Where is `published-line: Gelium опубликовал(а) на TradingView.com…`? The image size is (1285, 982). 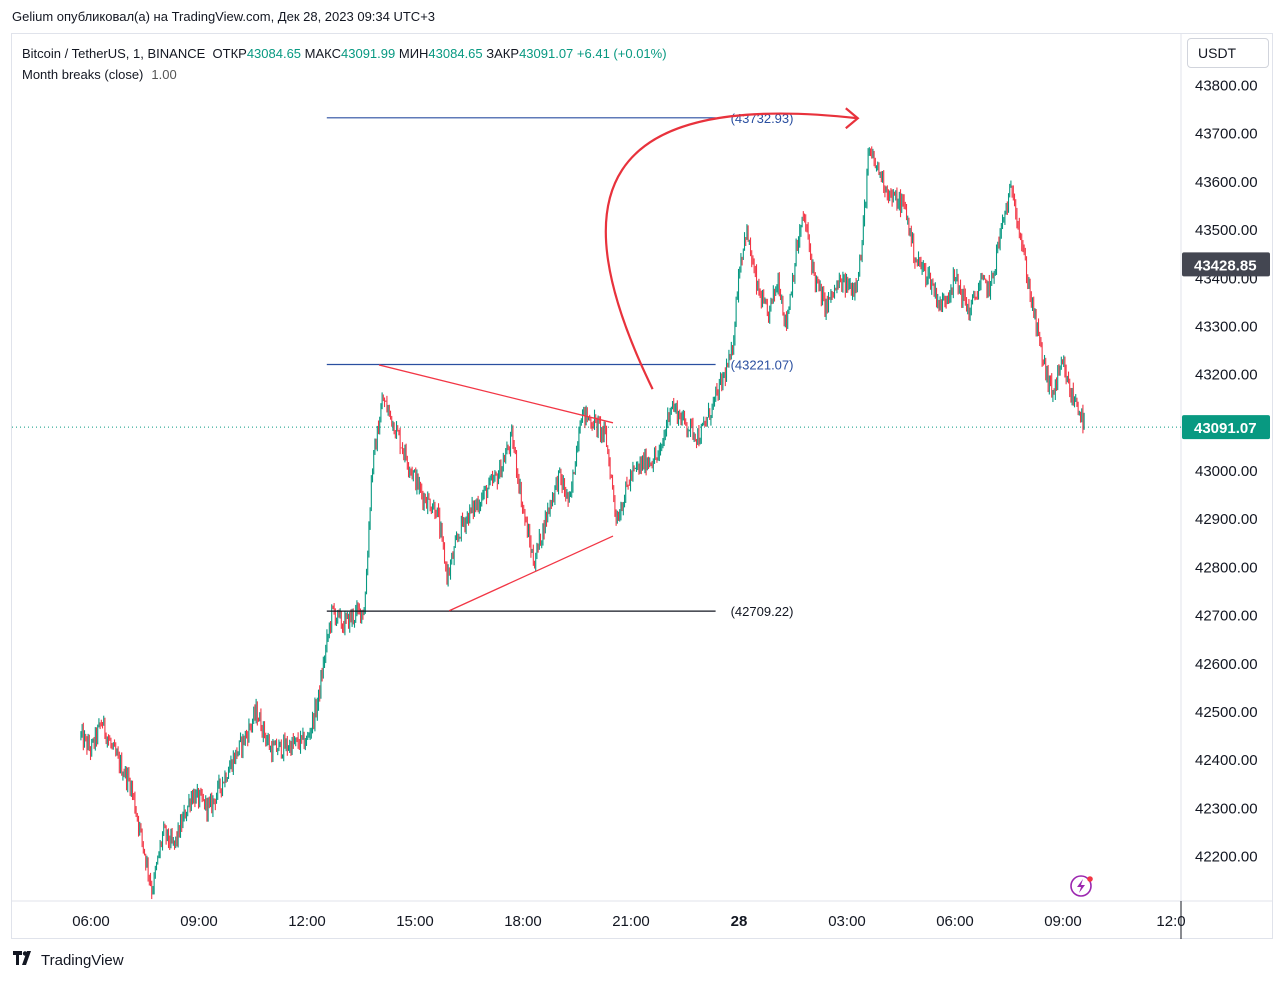 published-line: Gelium опубликовал(а) на TradingView.com… is located at coordinates (224, 16).